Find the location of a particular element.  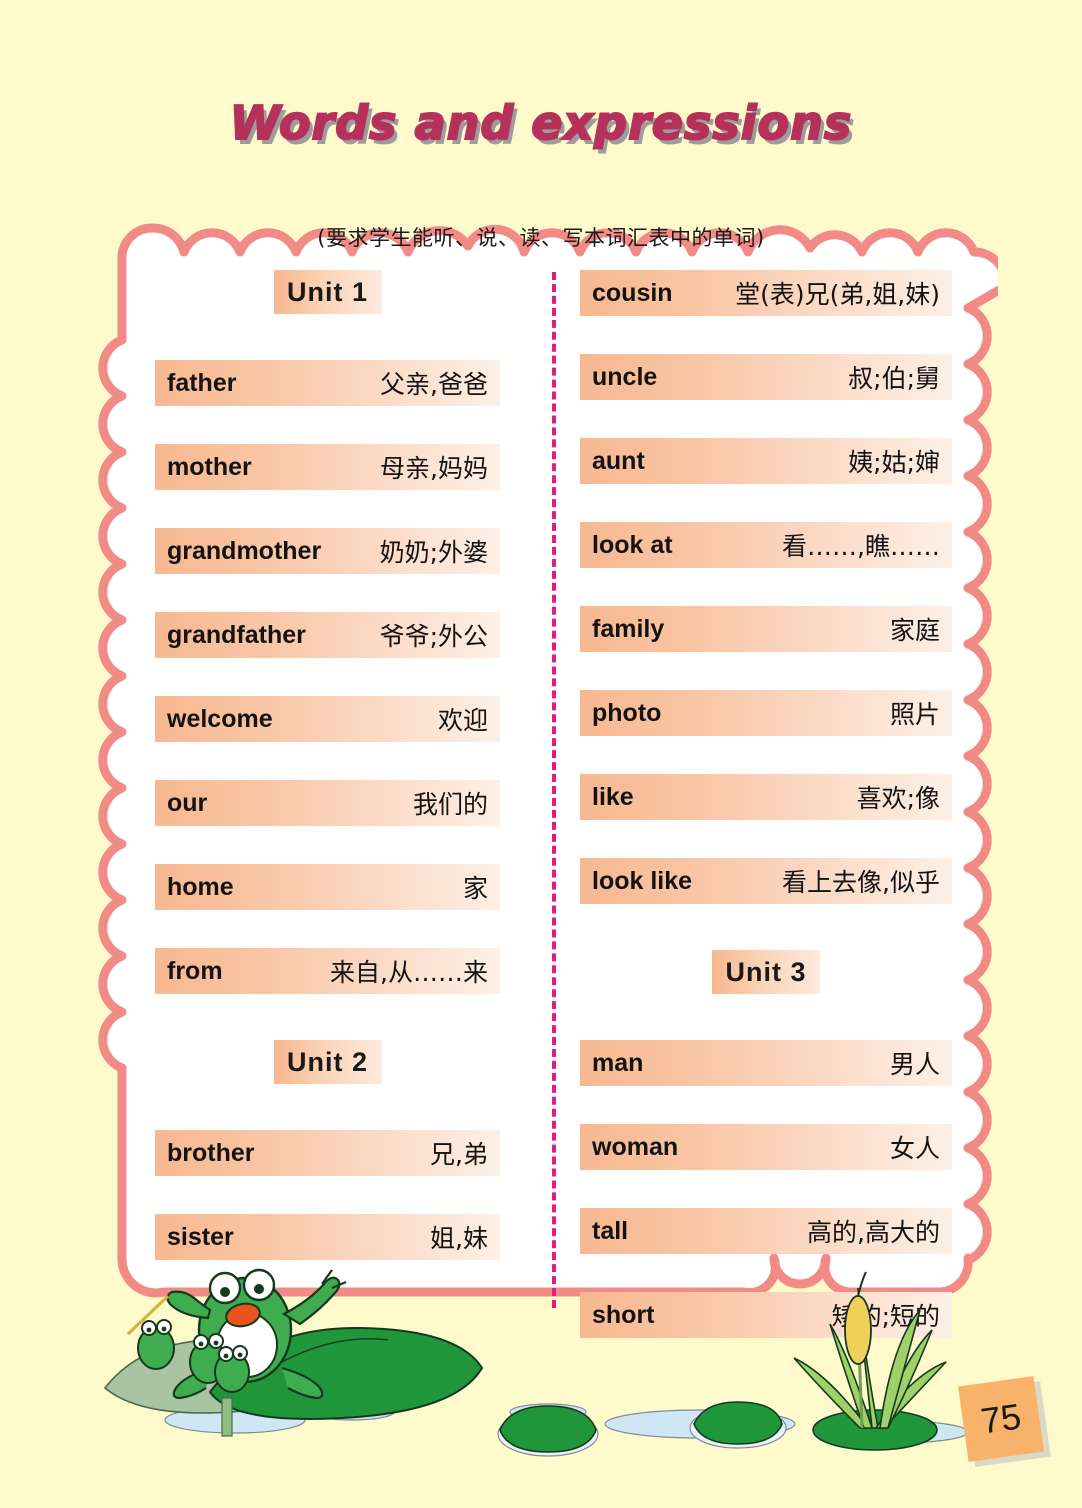

vocabulary-word-en: home is located at coordinates (200, 886).